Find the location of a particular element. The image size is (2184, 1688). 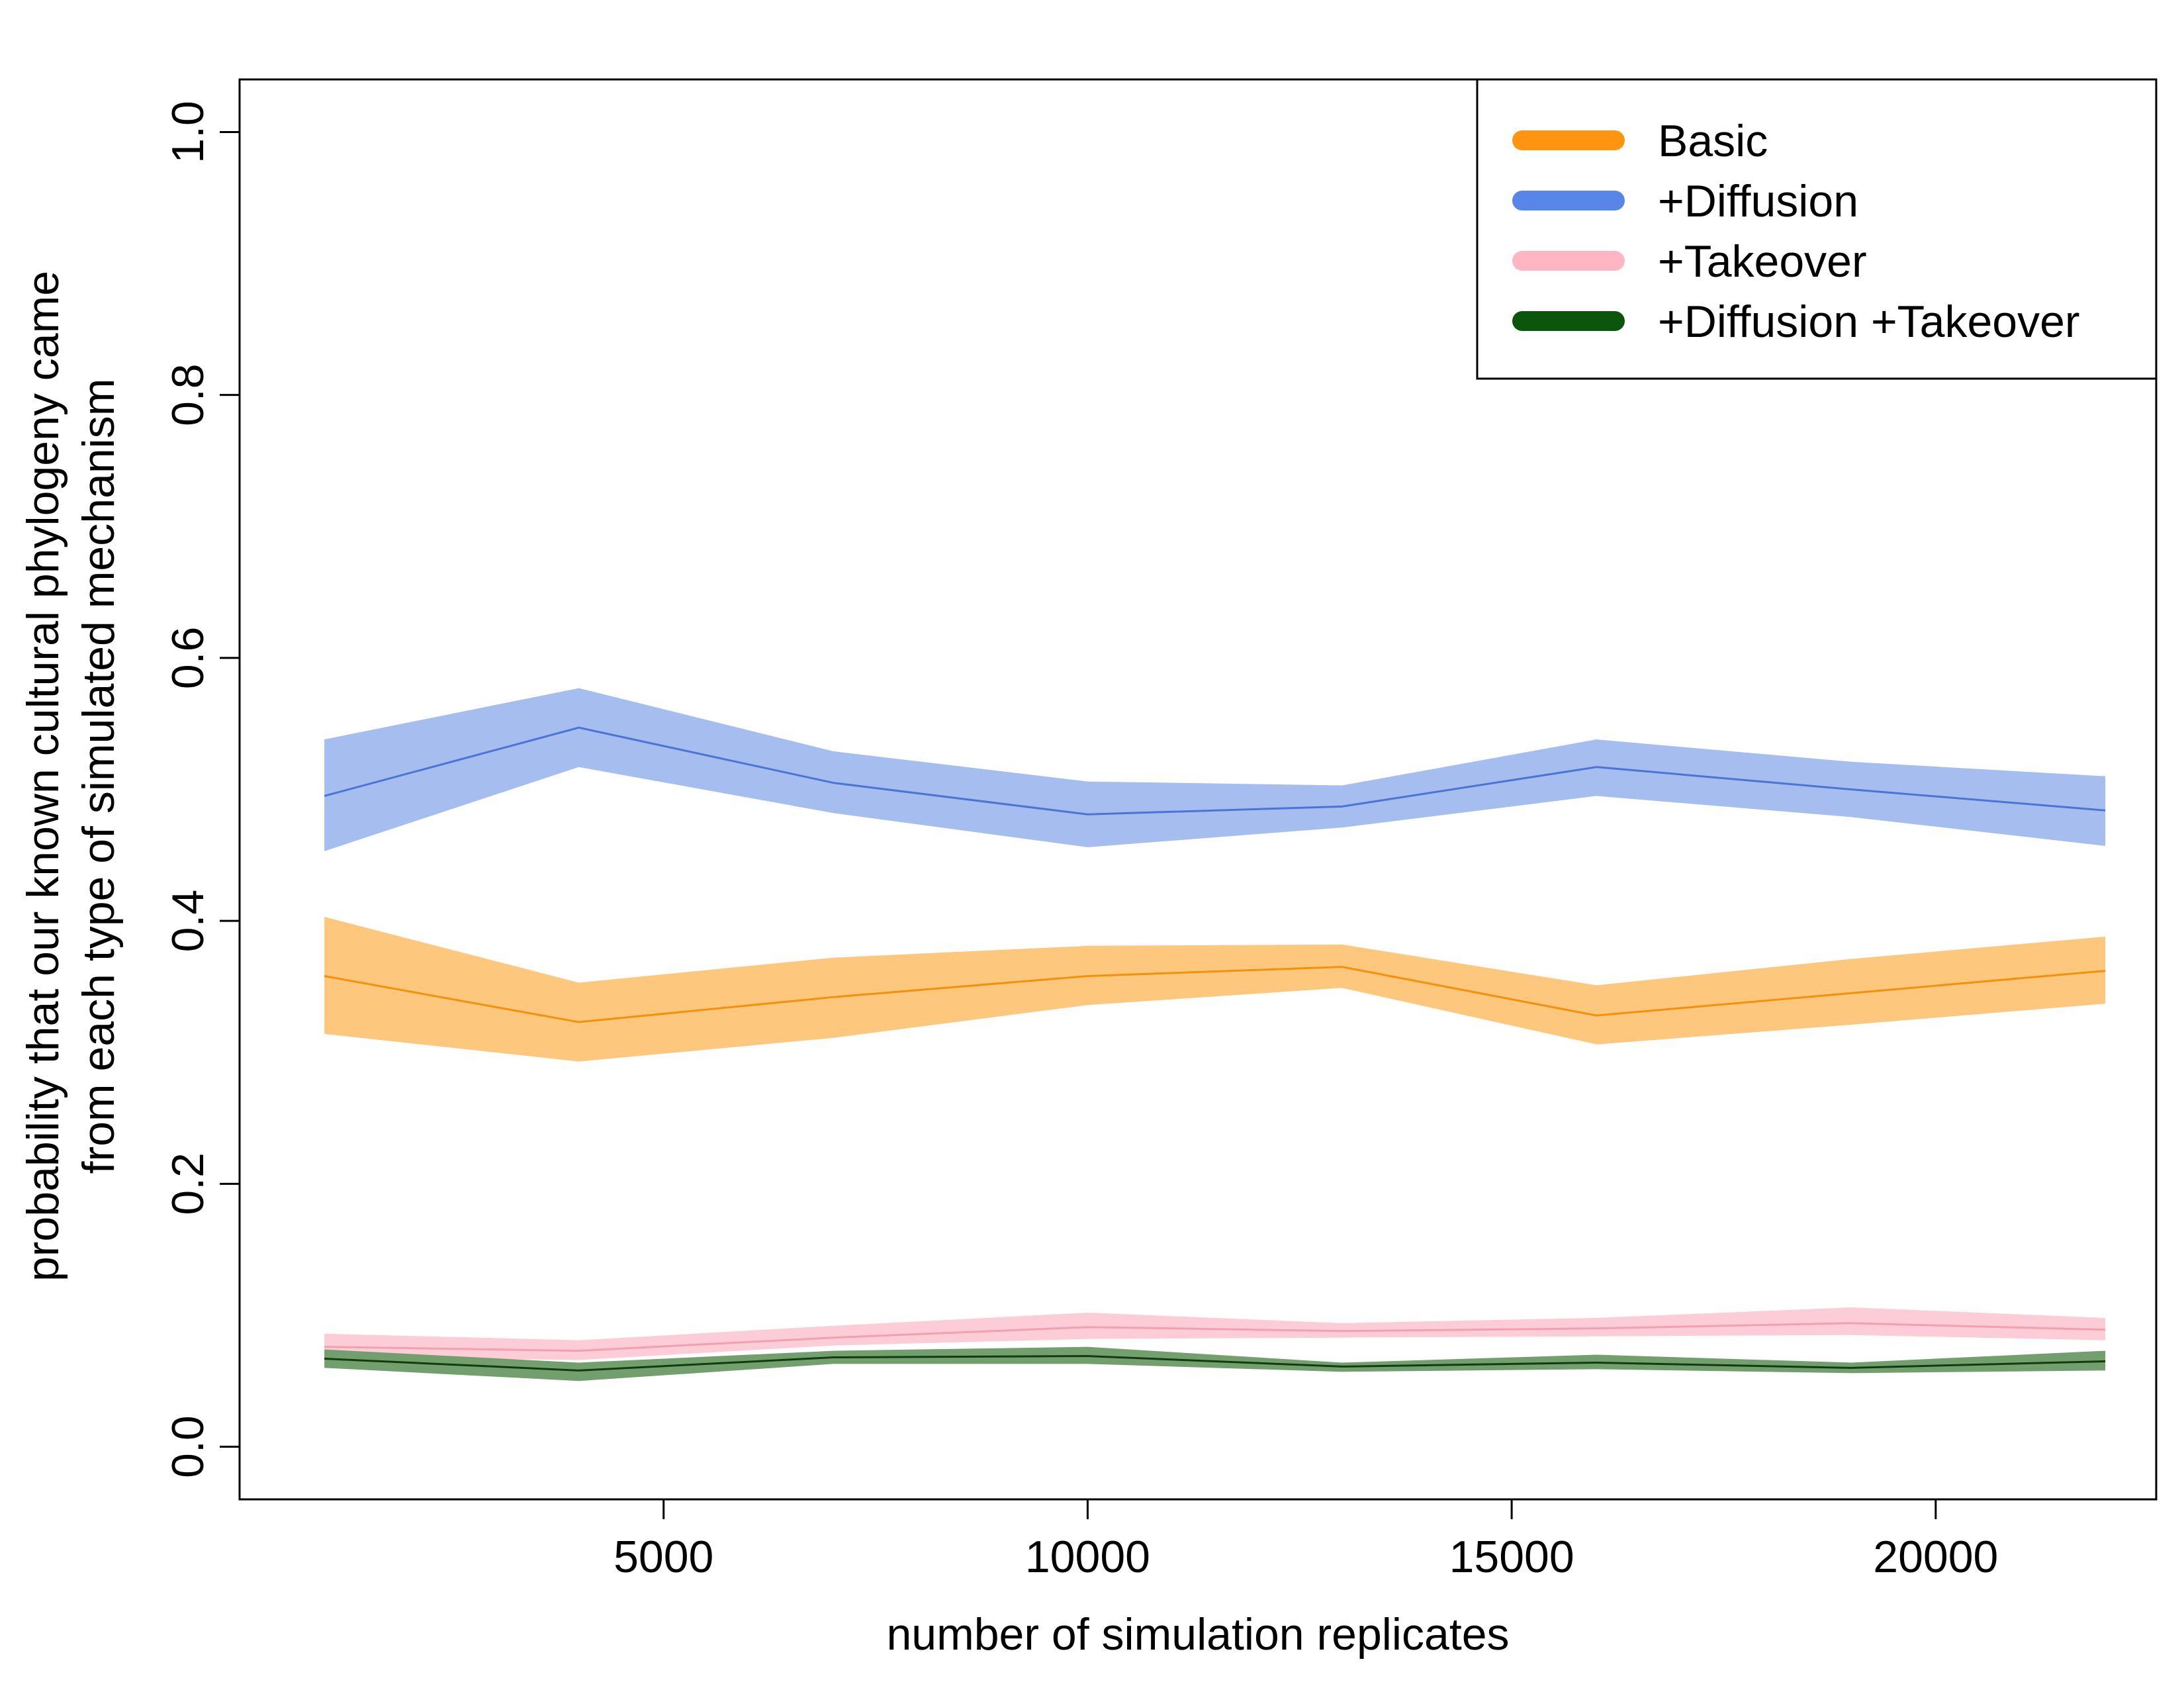

y-axis: 0.0 0.2 0.4 0.6 0.8 1.0 is located at coordinates (202, 789).